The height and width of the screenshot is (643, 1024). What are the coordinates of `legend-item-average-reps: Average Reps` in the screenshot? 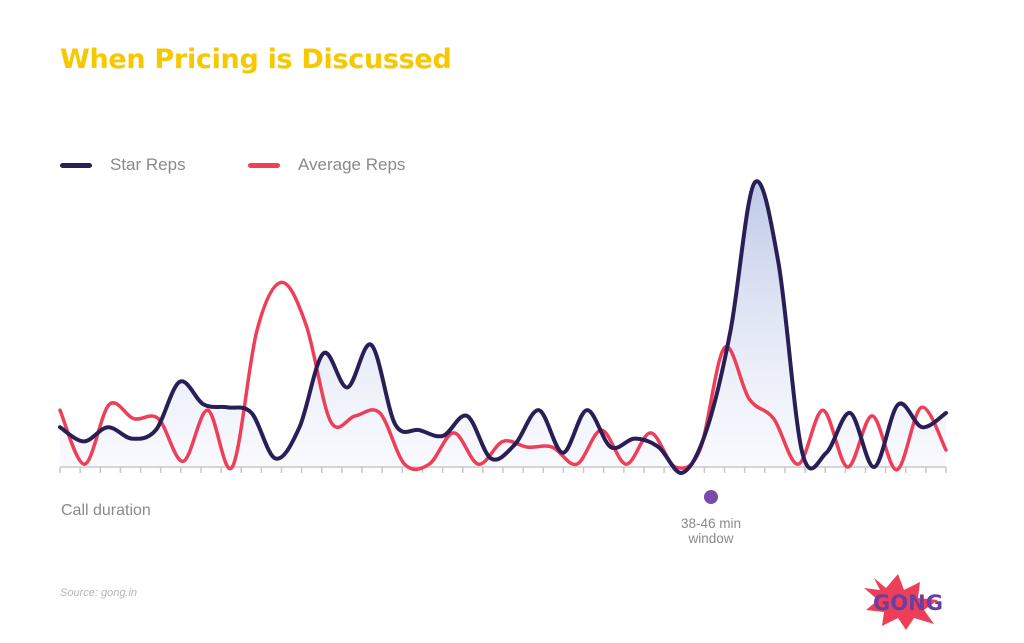 It's located at (326, 165).